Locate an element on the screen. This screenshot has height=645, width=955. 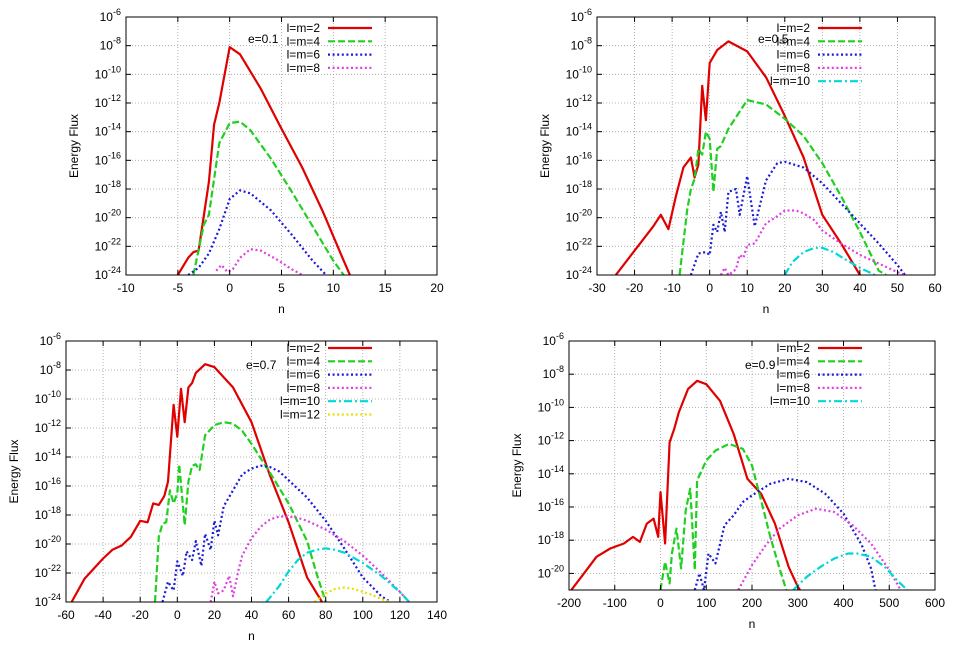
x-tick-label: 50 is located at coordinates (898, 288).